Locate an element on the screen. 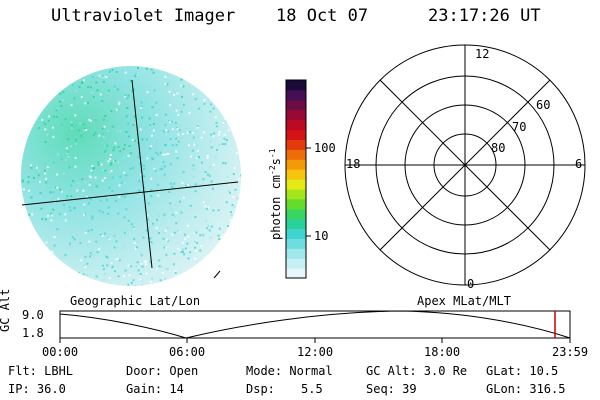  altitude-ylabel: GC Alt is located at coordinates (6, 310).